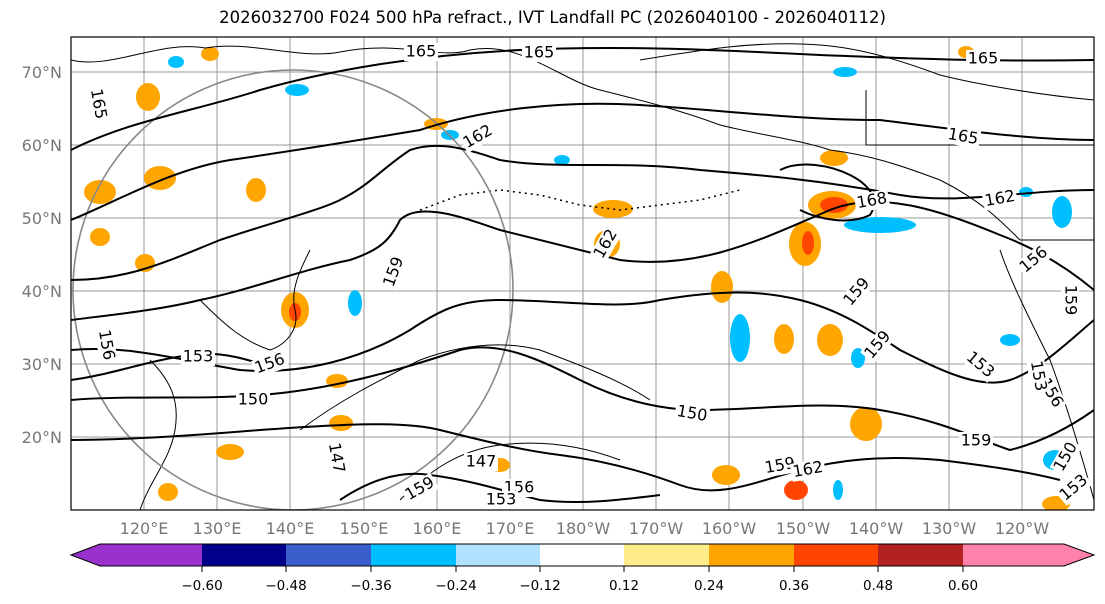 Image resolution: width=1105 pixels, height=604 pixels. Describe the element at coordinates (290, 528) in the screenshot. I see `lon-label: 140°E` at that location.